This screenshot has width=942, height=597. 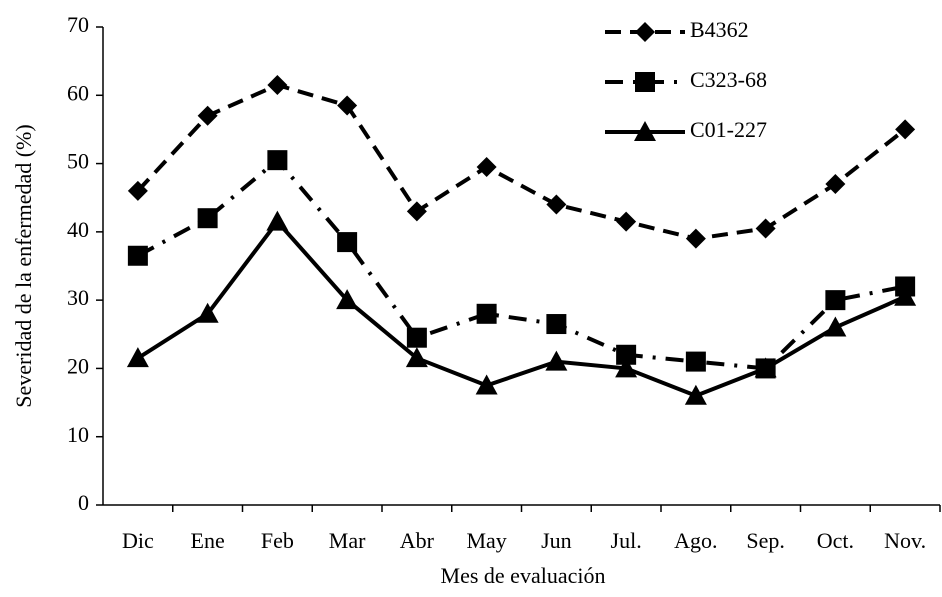 What do you see at coordinates (78, 297) in the screenshot?
I see `y-tick-label: 30` at bounding box center [78, 297].